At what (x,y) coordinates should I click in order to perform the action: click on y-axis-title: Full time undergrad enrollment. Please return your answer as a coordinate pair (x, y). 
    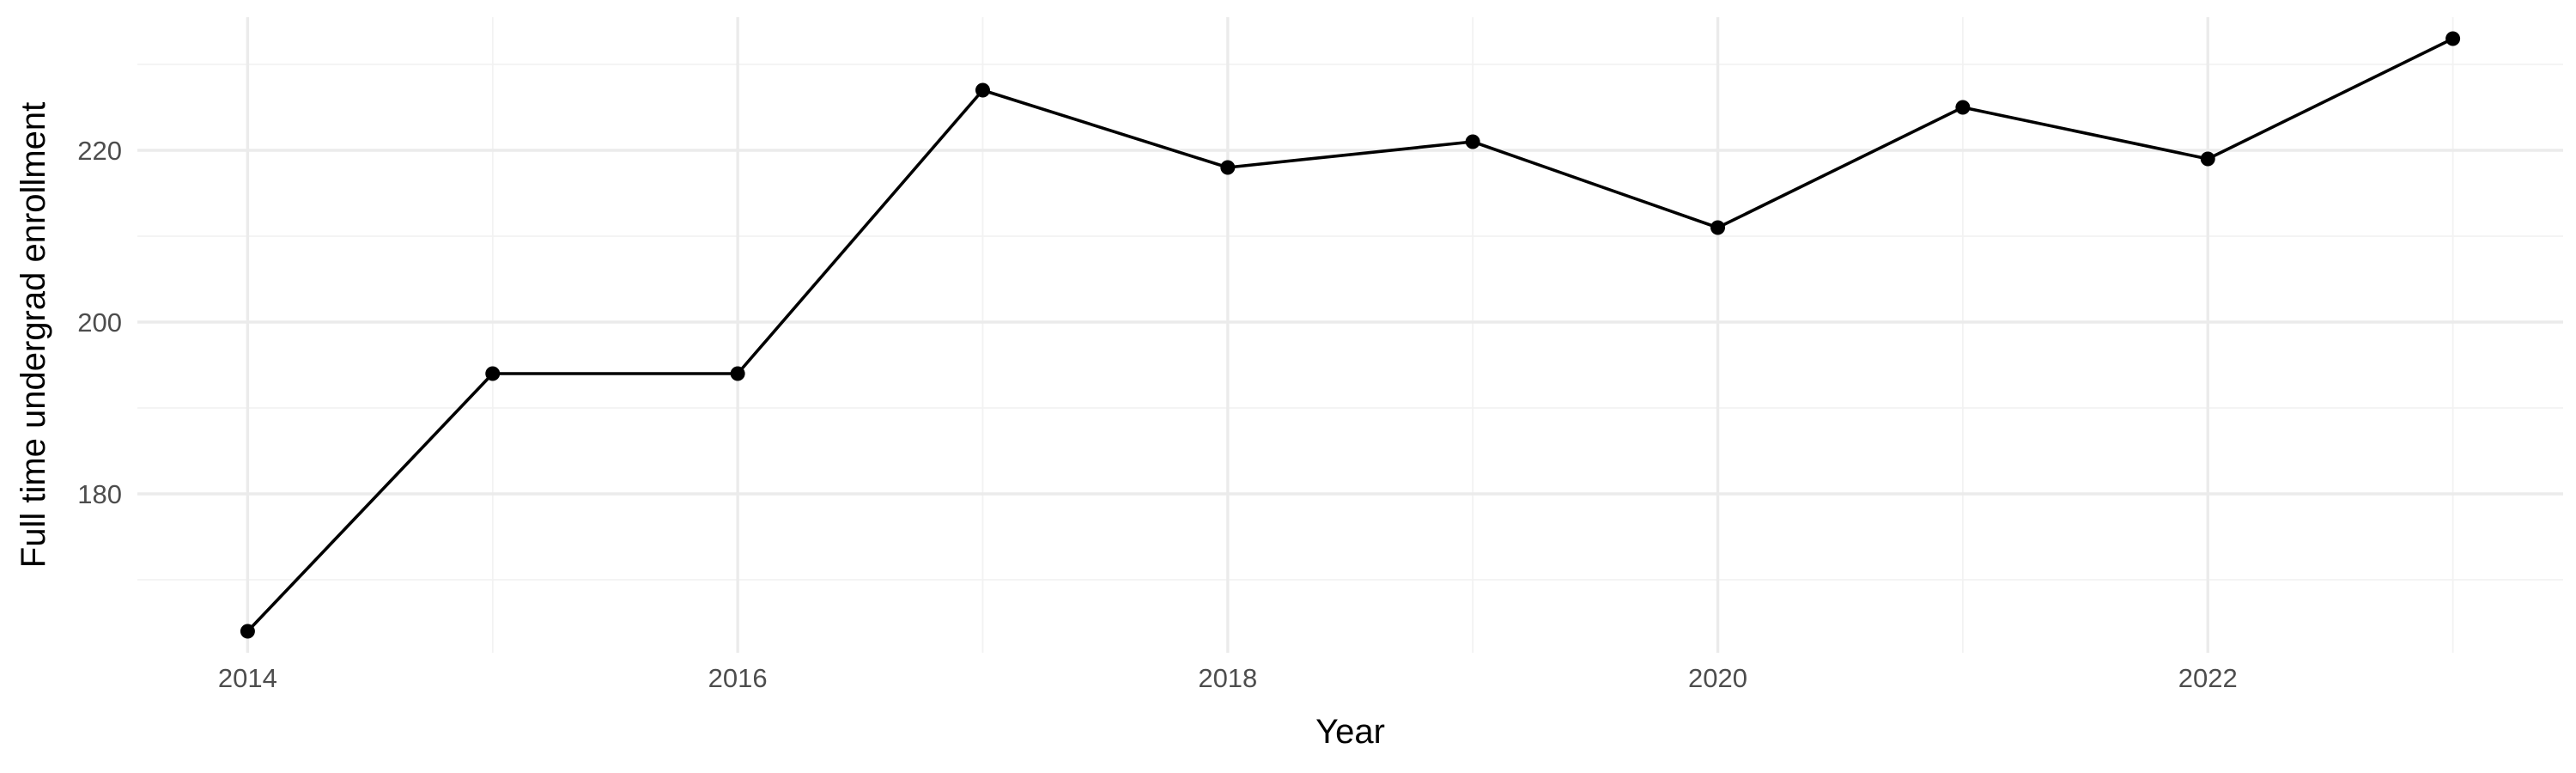
    Looking at the image, I should click on (33, 335).